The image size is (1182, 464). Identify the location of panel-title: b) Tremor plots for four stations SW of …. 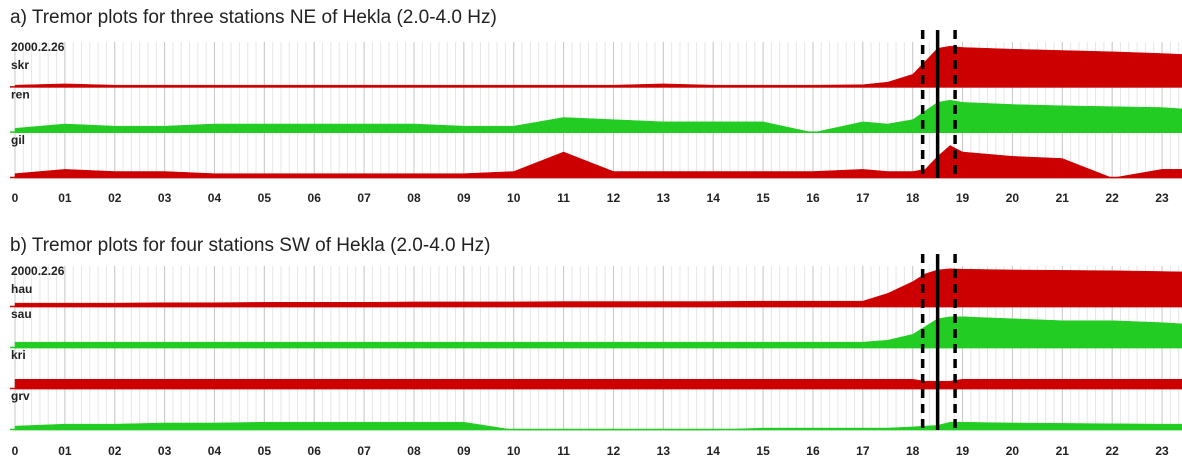
(250, 245).